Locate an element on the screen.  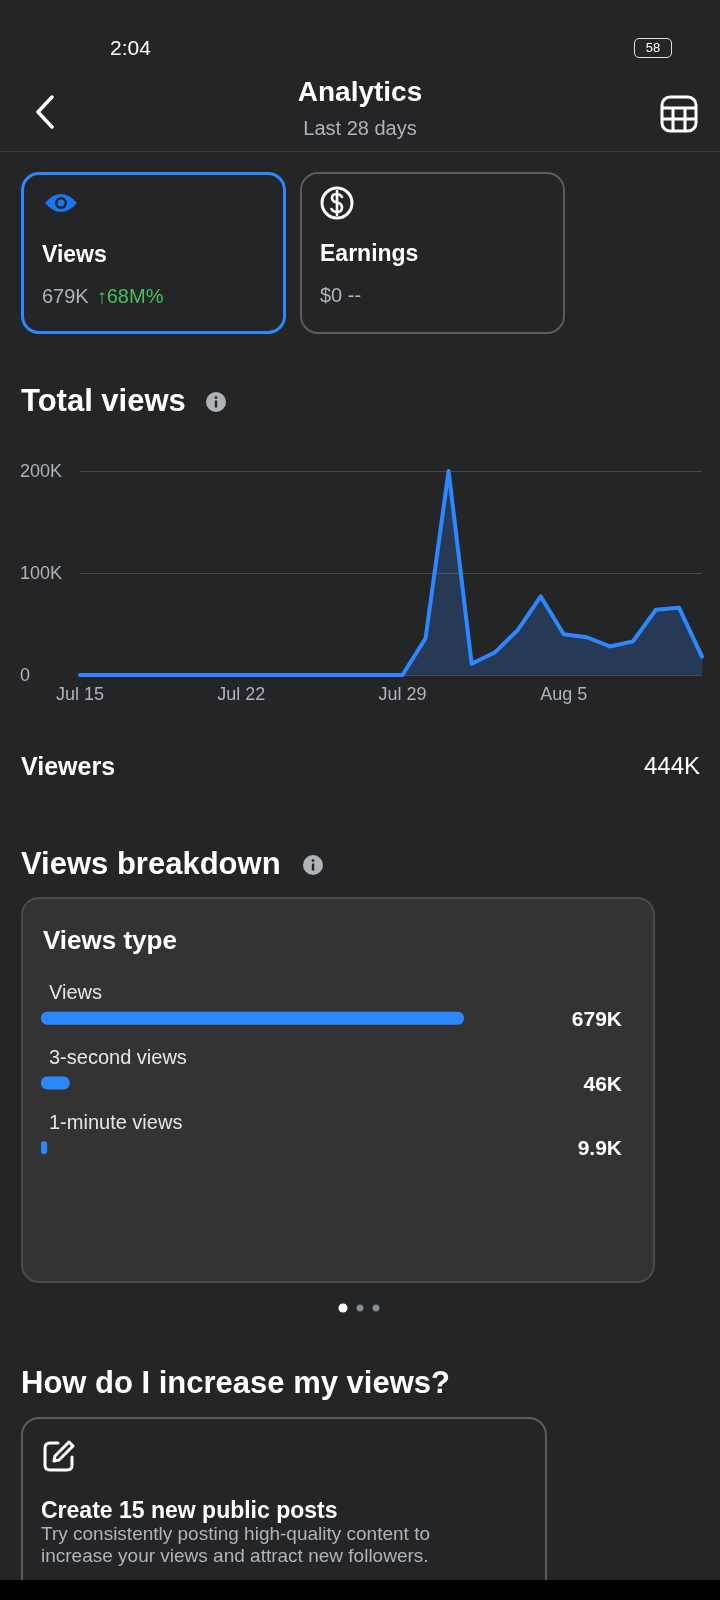
text: Analytics is located at coordinates (360, 92).